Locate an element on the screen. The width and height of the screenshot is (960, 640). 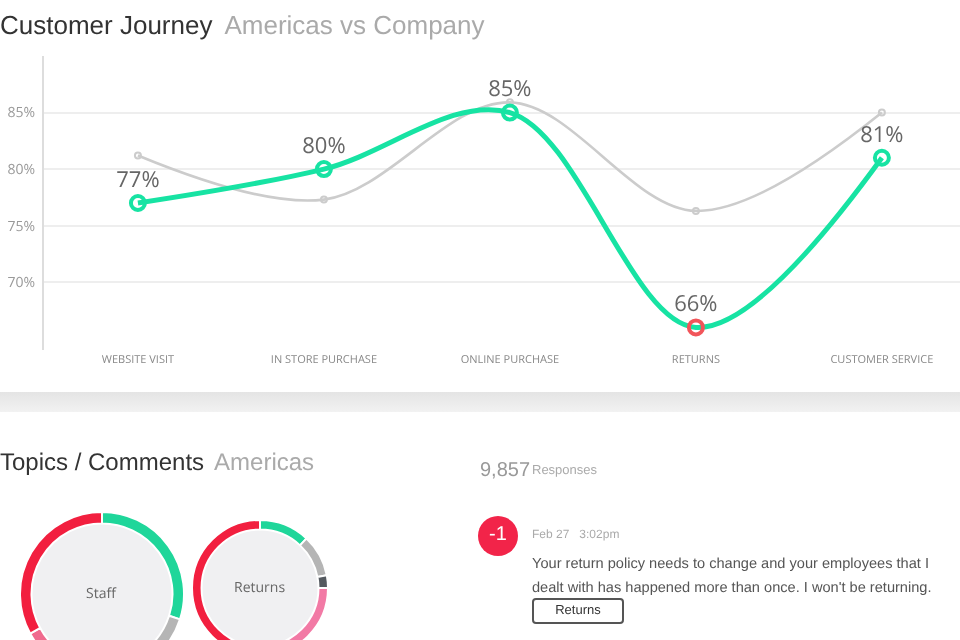
text: Americas is located at coordinates (264, 462).